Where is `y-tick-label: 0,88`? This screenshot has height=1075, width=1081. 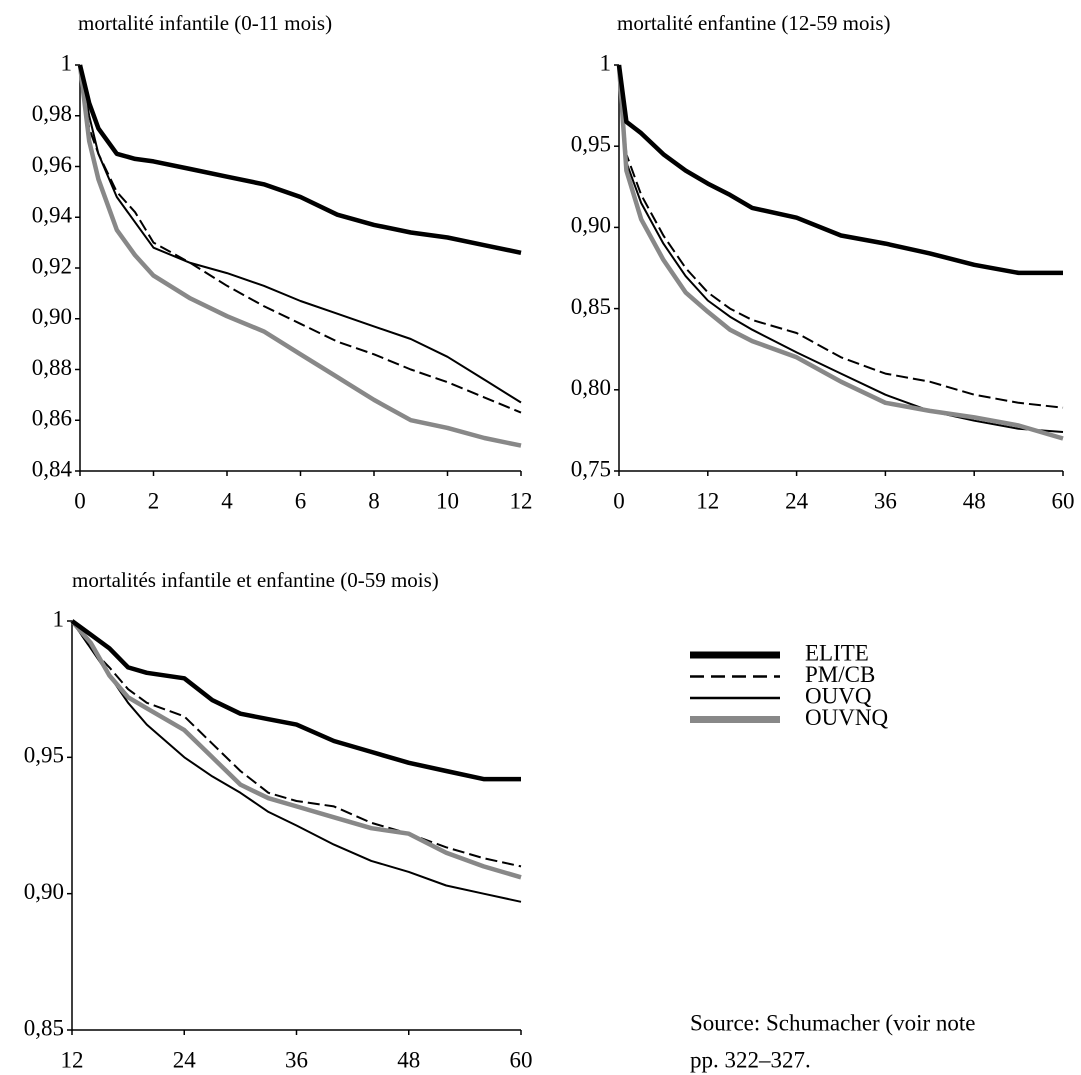
y-tick-label: 0,88 is located at coordinates (52, 367).